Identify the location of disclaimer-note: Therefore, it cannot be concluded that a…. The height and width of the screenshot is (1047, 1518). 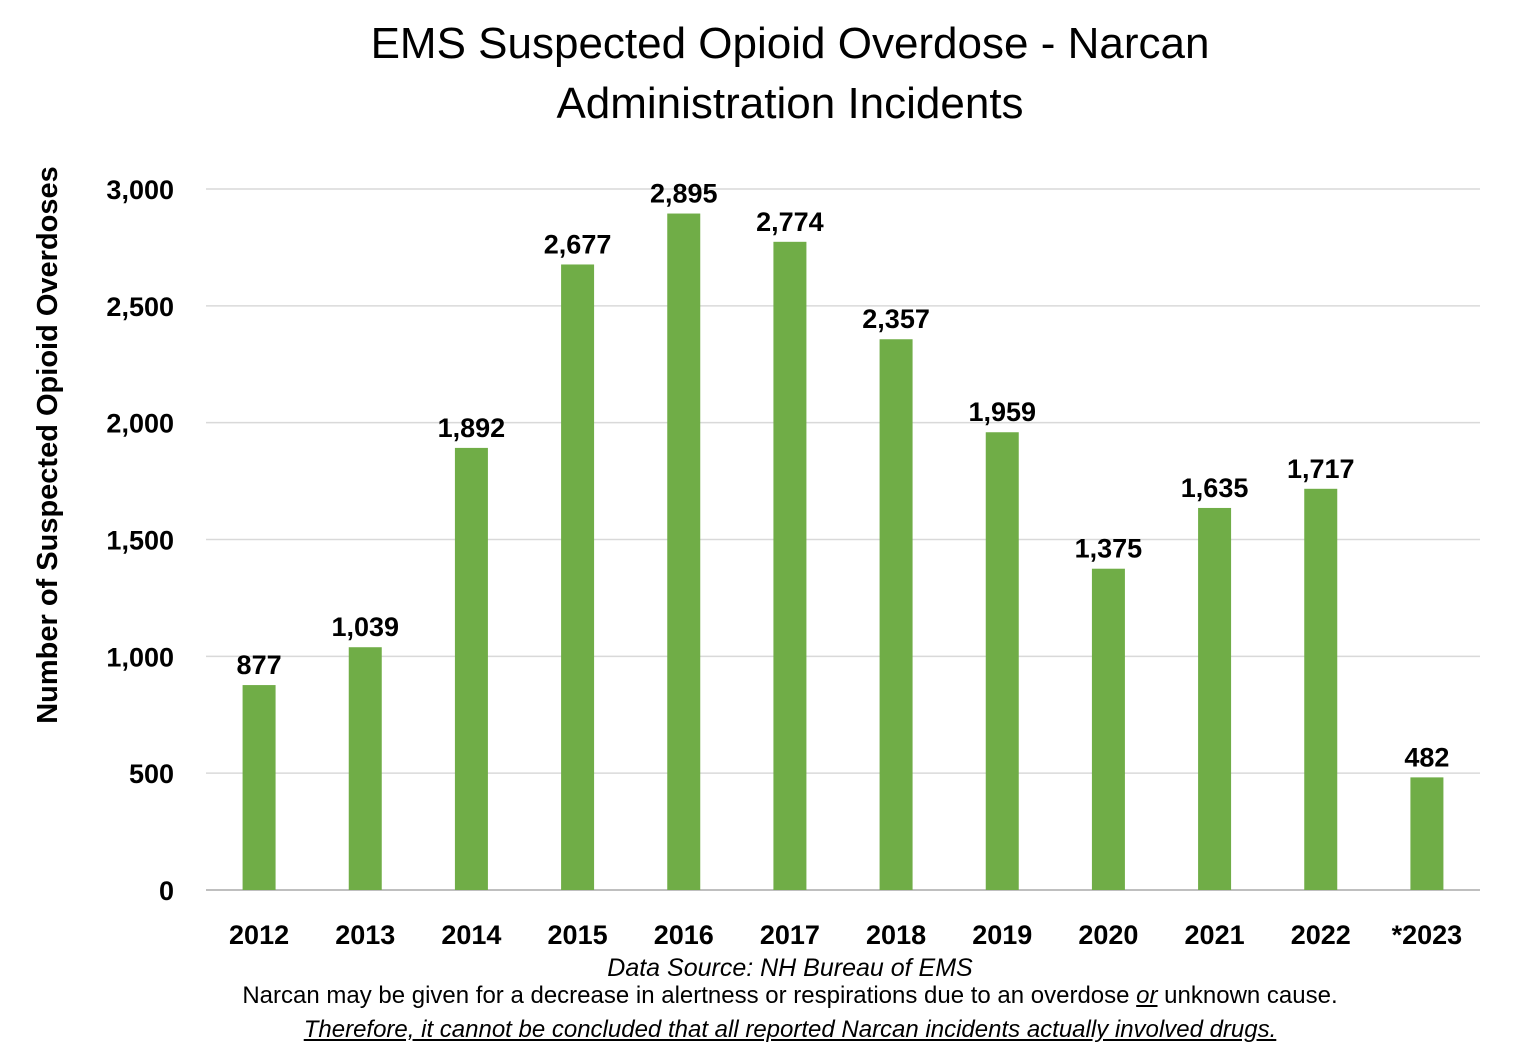
(790, 1029).